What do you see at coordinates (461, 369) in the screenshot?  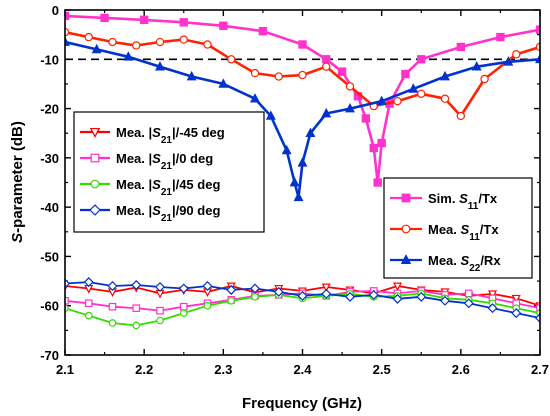 I see `x-tick-label: 2.6` at bounding box center [461, 369].